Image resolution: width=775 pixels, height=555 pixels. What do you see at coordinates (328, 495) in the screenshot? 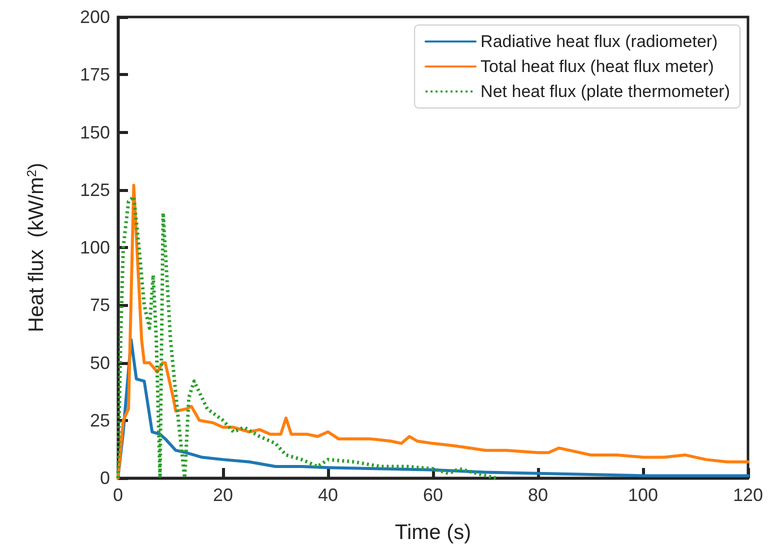
I see `x-tick-label: 40` at bounding box center [328, 495].